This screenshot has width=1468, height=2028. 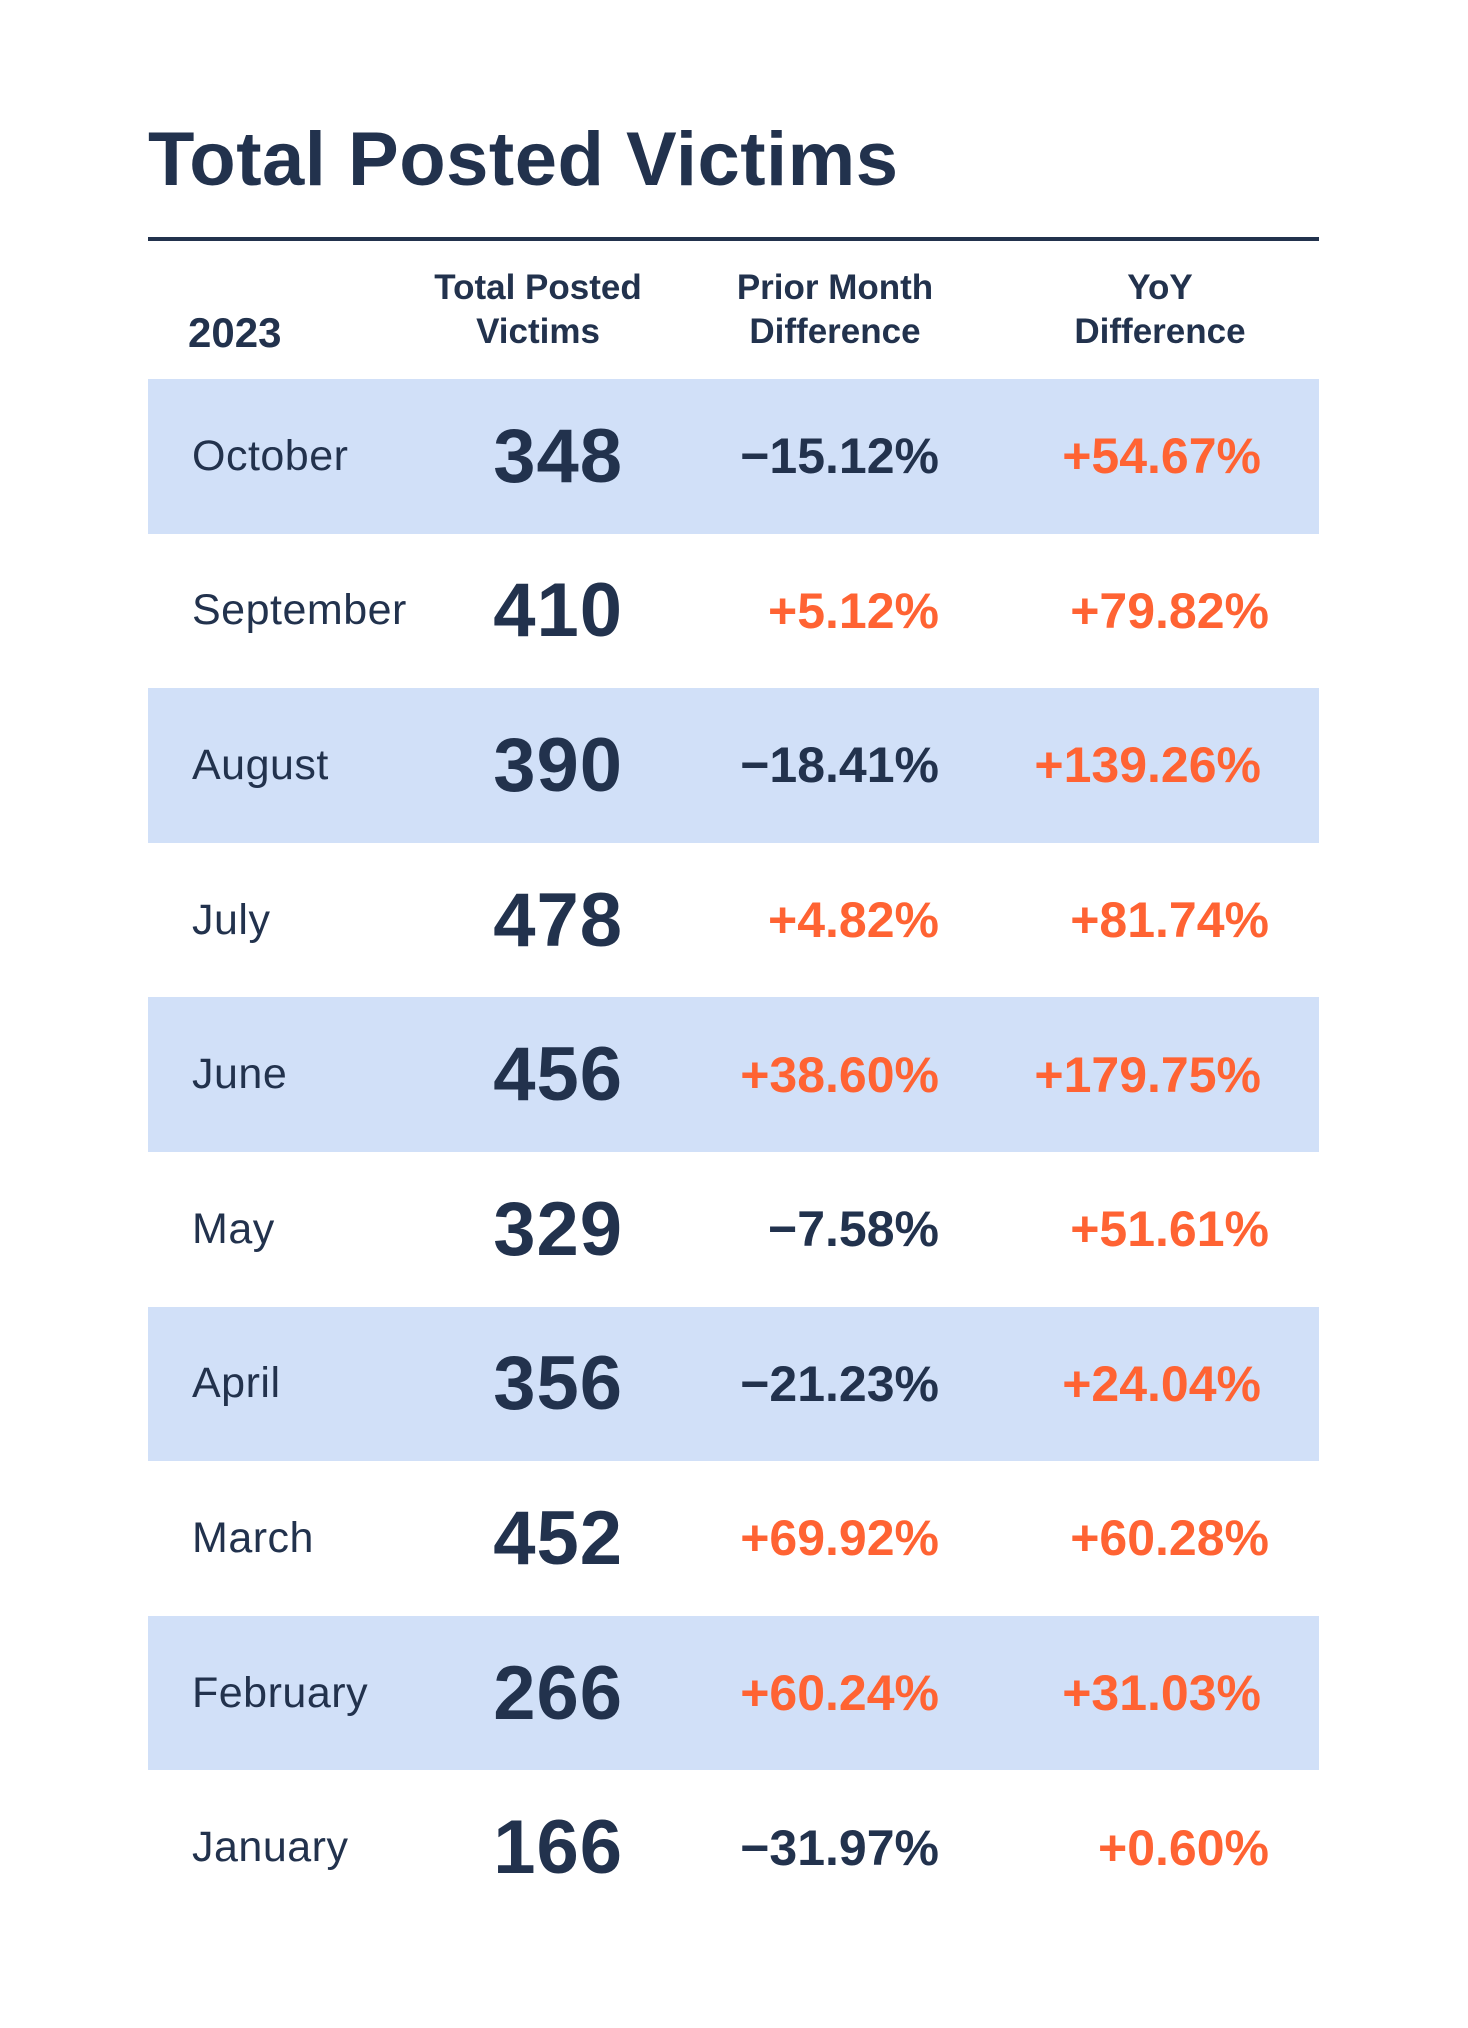 I want to click on prior-month-cell: −15.12%, so click(x=839, y=456).